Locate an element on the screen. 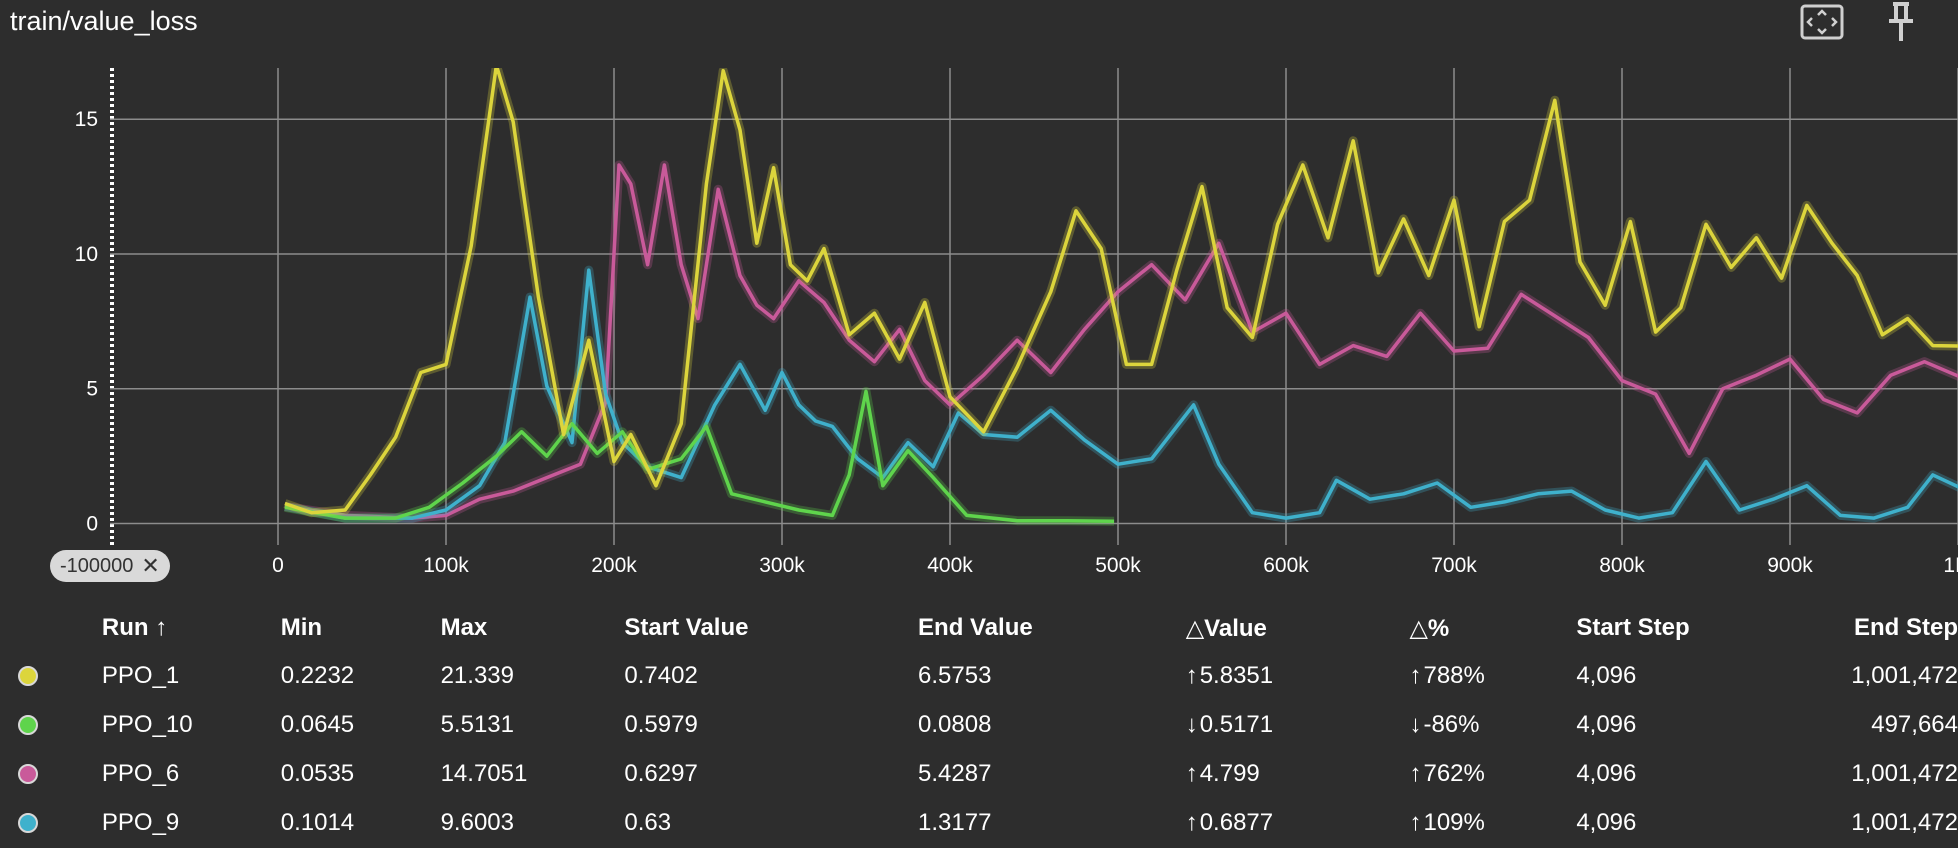  min-value: 0.0535 is located at coordinates (317, 773).